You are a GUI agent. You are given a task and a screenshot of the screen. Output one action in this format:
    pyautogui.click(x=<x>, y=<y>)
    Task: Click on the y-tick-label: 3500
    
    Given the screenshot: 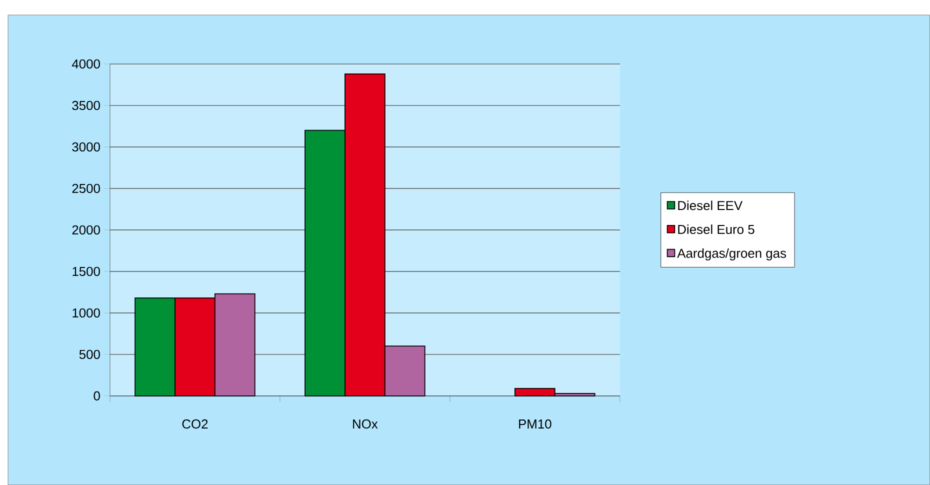 What is the action you would take?
    pyautogui.click(x=86, y=105)
    